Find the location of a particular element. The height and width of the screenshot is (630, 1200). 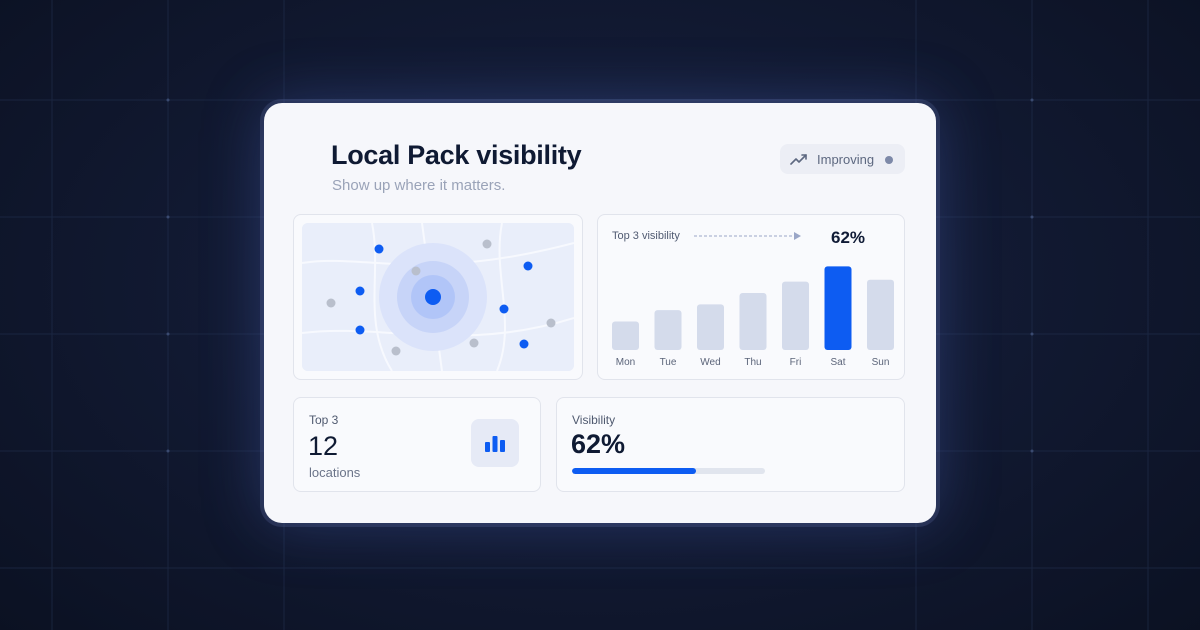

top3-label: Top 3 is located at coordinates (324, 420).